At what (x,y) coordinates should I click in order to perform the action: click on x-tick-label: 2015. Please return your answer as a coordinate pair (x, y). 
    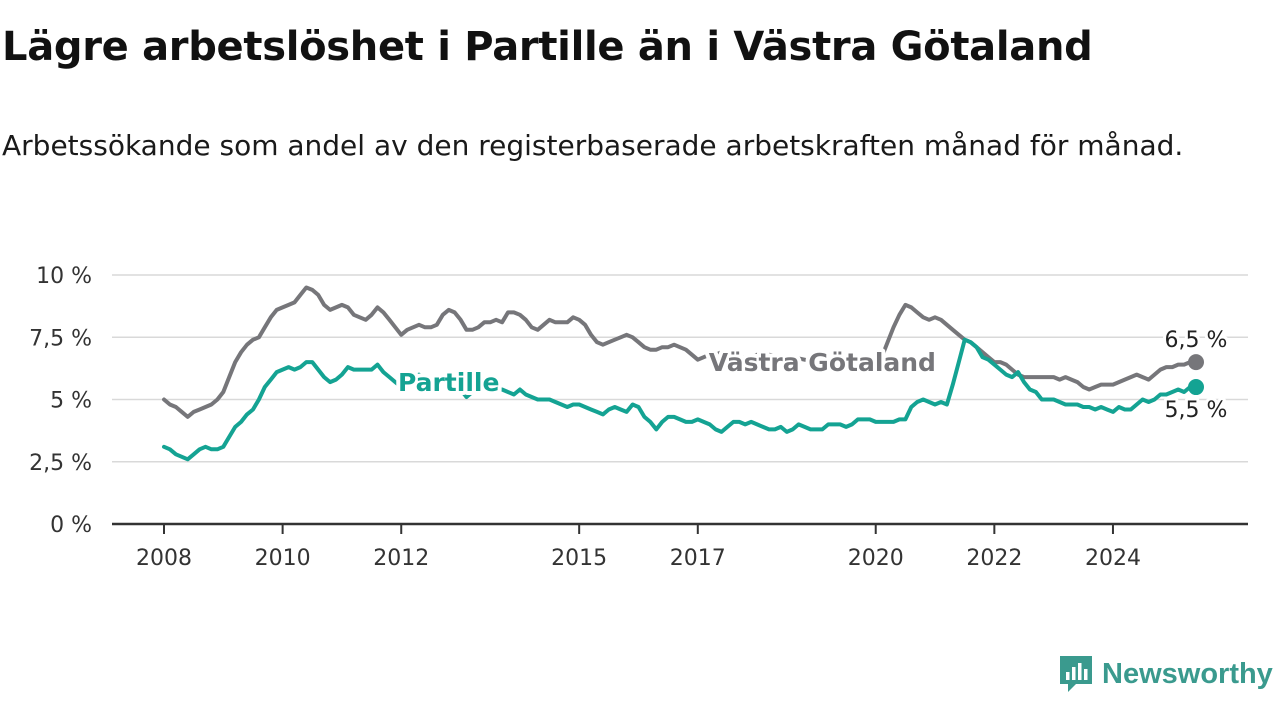
    Looking at the image, I should click on (579, 558).